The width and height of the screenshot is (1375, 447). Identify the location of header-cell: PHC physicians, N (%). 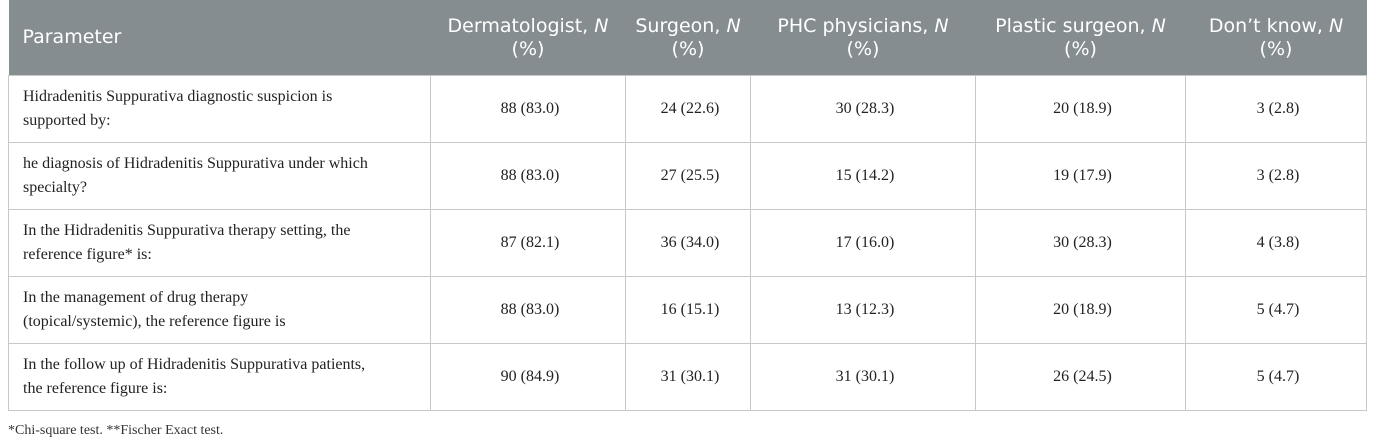
(863, 38).